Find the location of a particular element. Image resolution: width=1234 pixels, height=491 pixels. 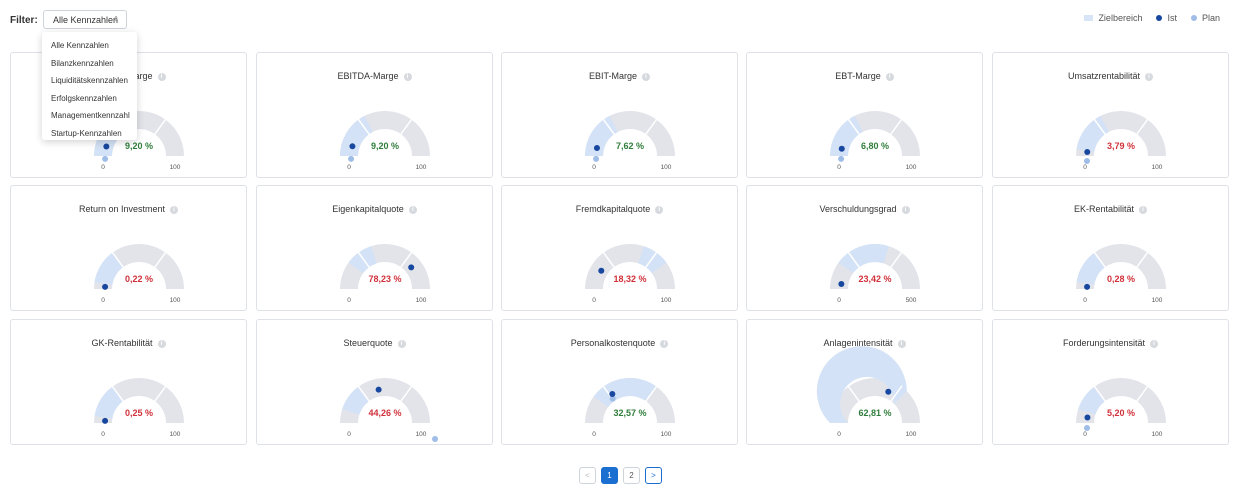

kpi-title-text: Fremdkapitalquote is located at coordinates (613, 209).